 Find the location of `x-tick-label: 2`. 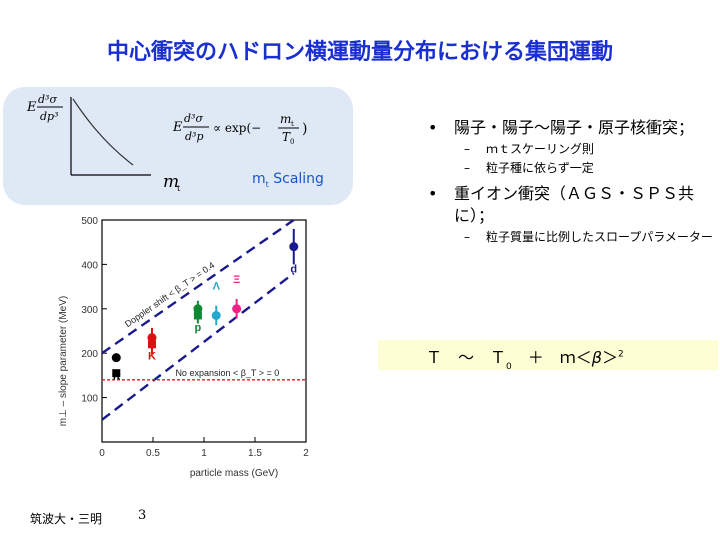

x-tick-label: 2 is located at coordinates (306, 453).